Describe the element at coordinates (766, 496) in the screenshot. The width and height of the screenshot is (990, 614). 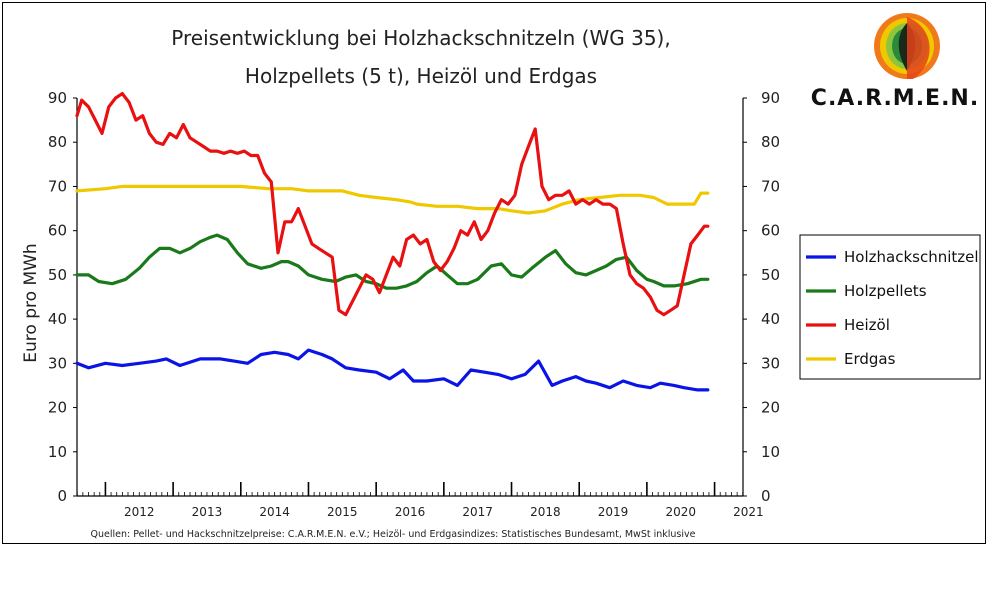
I see `y-tick-label-right: 0` at that location.